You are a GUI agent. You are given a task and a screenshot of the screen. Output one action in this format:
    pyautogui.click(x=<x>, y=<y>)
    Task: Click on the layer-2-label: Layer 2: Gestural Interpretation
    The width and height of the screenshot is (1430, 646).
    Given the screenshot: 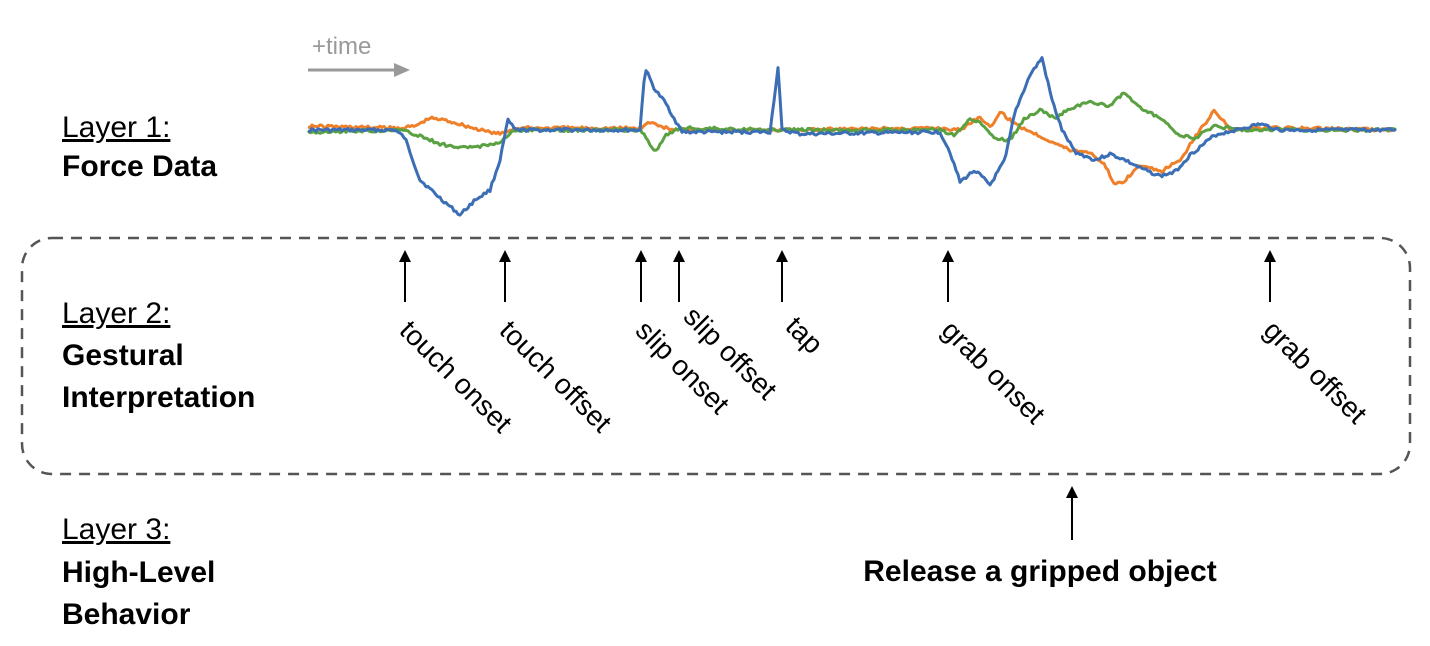 What is the action you would take?
    pyautogui.click(x=158, y=355)
    